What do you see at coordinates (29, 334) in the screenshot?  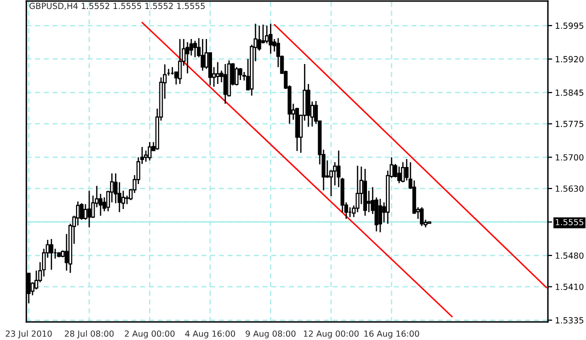 I see `x-tick-label: 23 Jul 2010` at bounding box center [29, 334].